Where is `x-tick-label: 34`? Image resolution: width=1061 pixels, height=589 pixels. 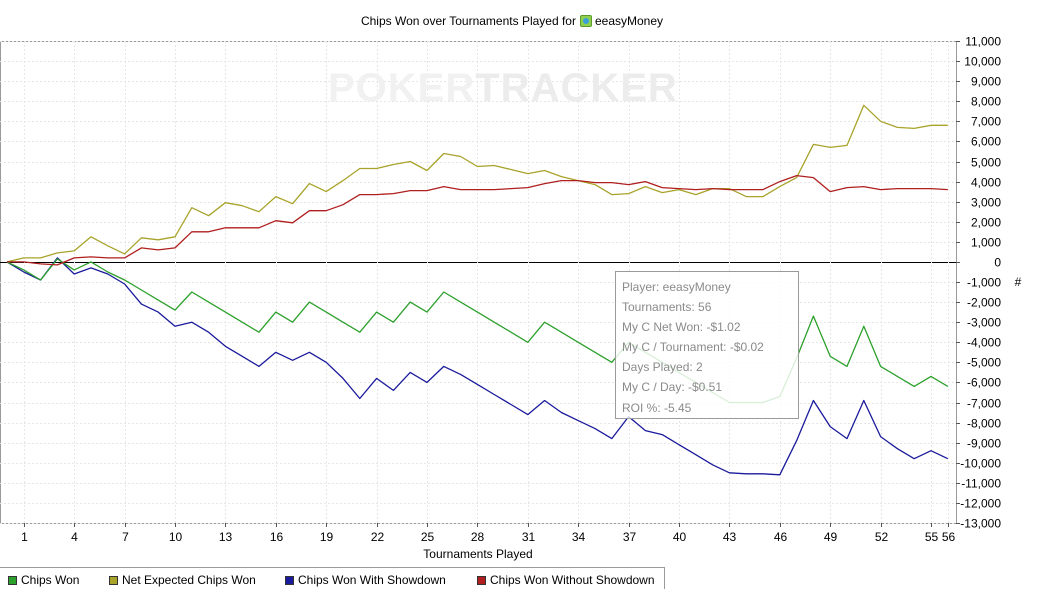 x-tick-label: 34 is located at coordinates (579, 537).